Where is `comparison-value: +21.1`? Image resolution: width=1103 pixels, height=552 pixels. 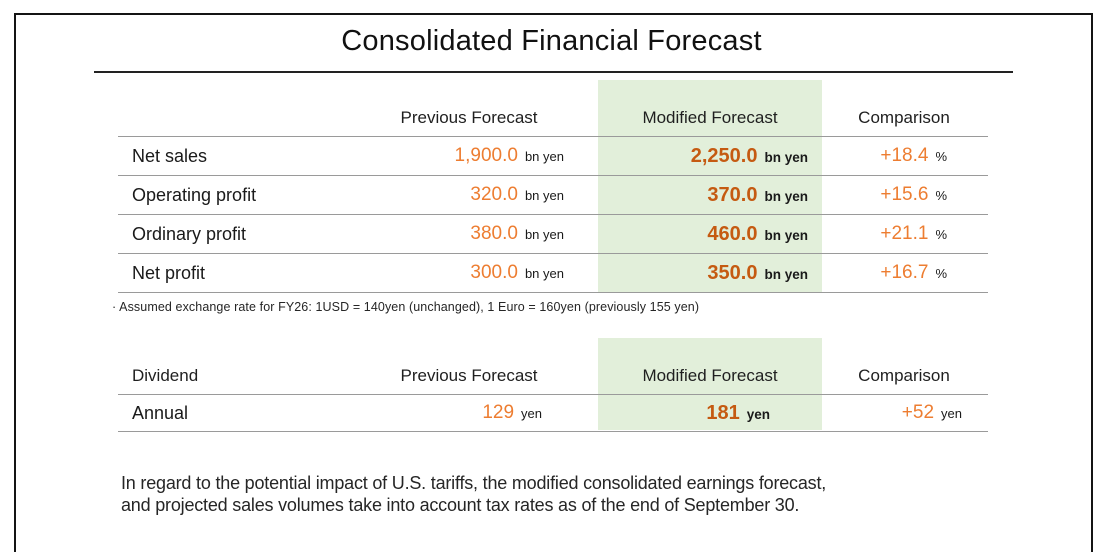
comparison-value: +21.1 is located at coordinates (904, 233).